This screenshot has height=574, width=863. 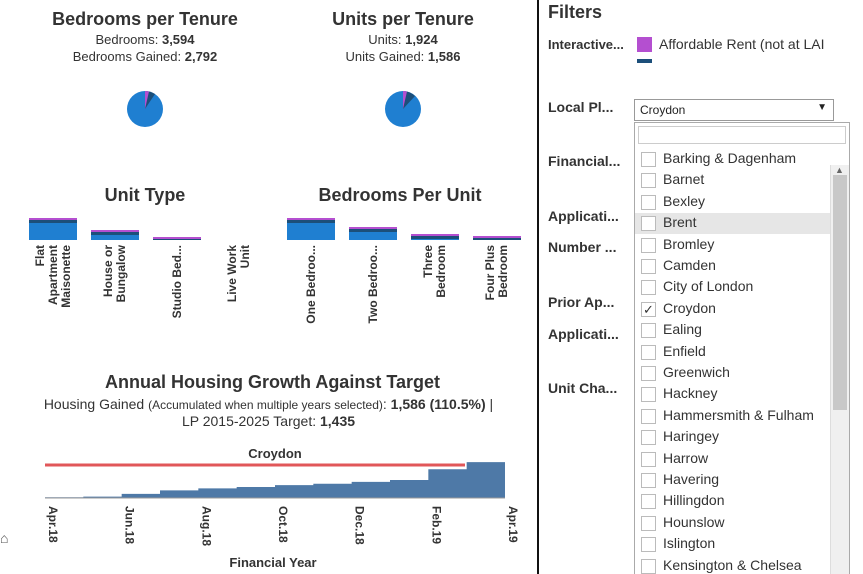 What do you see at coordinates (690, 393) in the screenshot?
I see `borough-option-label: Hackney` at bounding box center [690, 393].